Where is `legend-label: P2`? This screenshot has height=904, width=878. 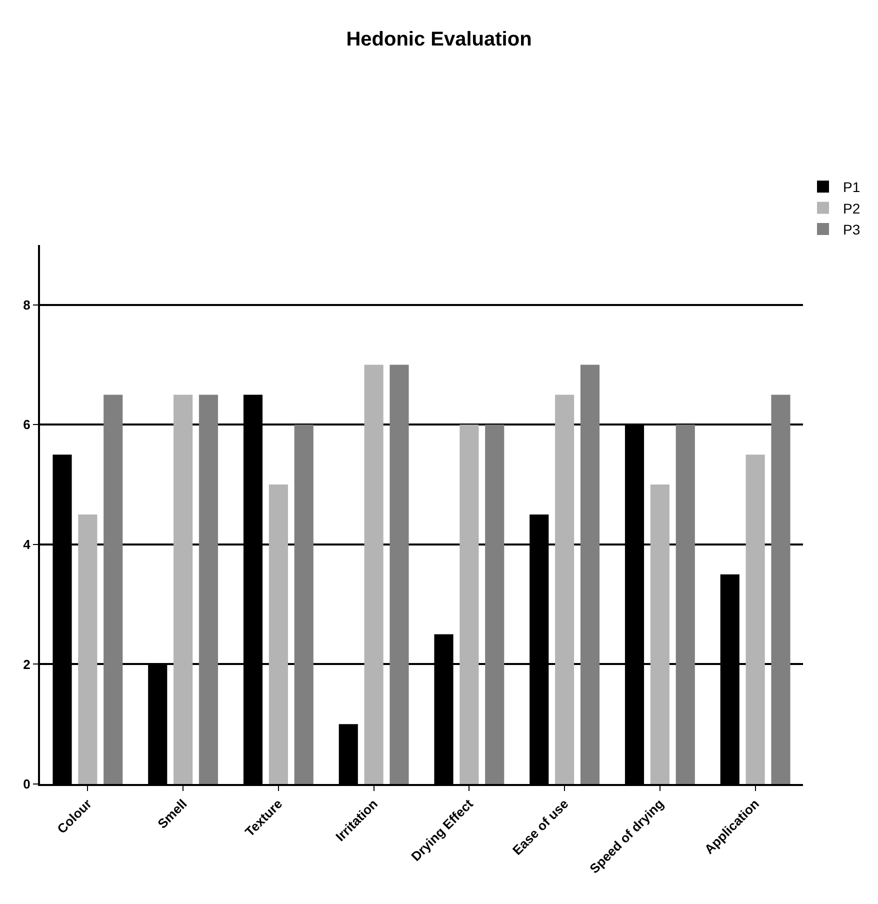
legend-label: P2 is located at coordinates (851, 208).